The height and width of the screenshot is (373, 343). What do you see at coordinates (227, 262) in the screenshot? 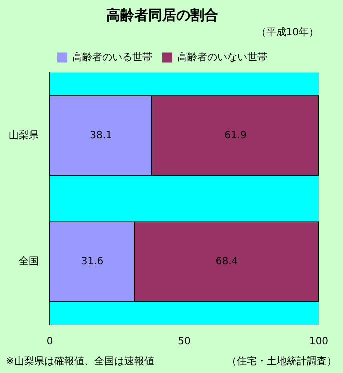
I see `data-label: 68.4` at bounding box center [227, 262].